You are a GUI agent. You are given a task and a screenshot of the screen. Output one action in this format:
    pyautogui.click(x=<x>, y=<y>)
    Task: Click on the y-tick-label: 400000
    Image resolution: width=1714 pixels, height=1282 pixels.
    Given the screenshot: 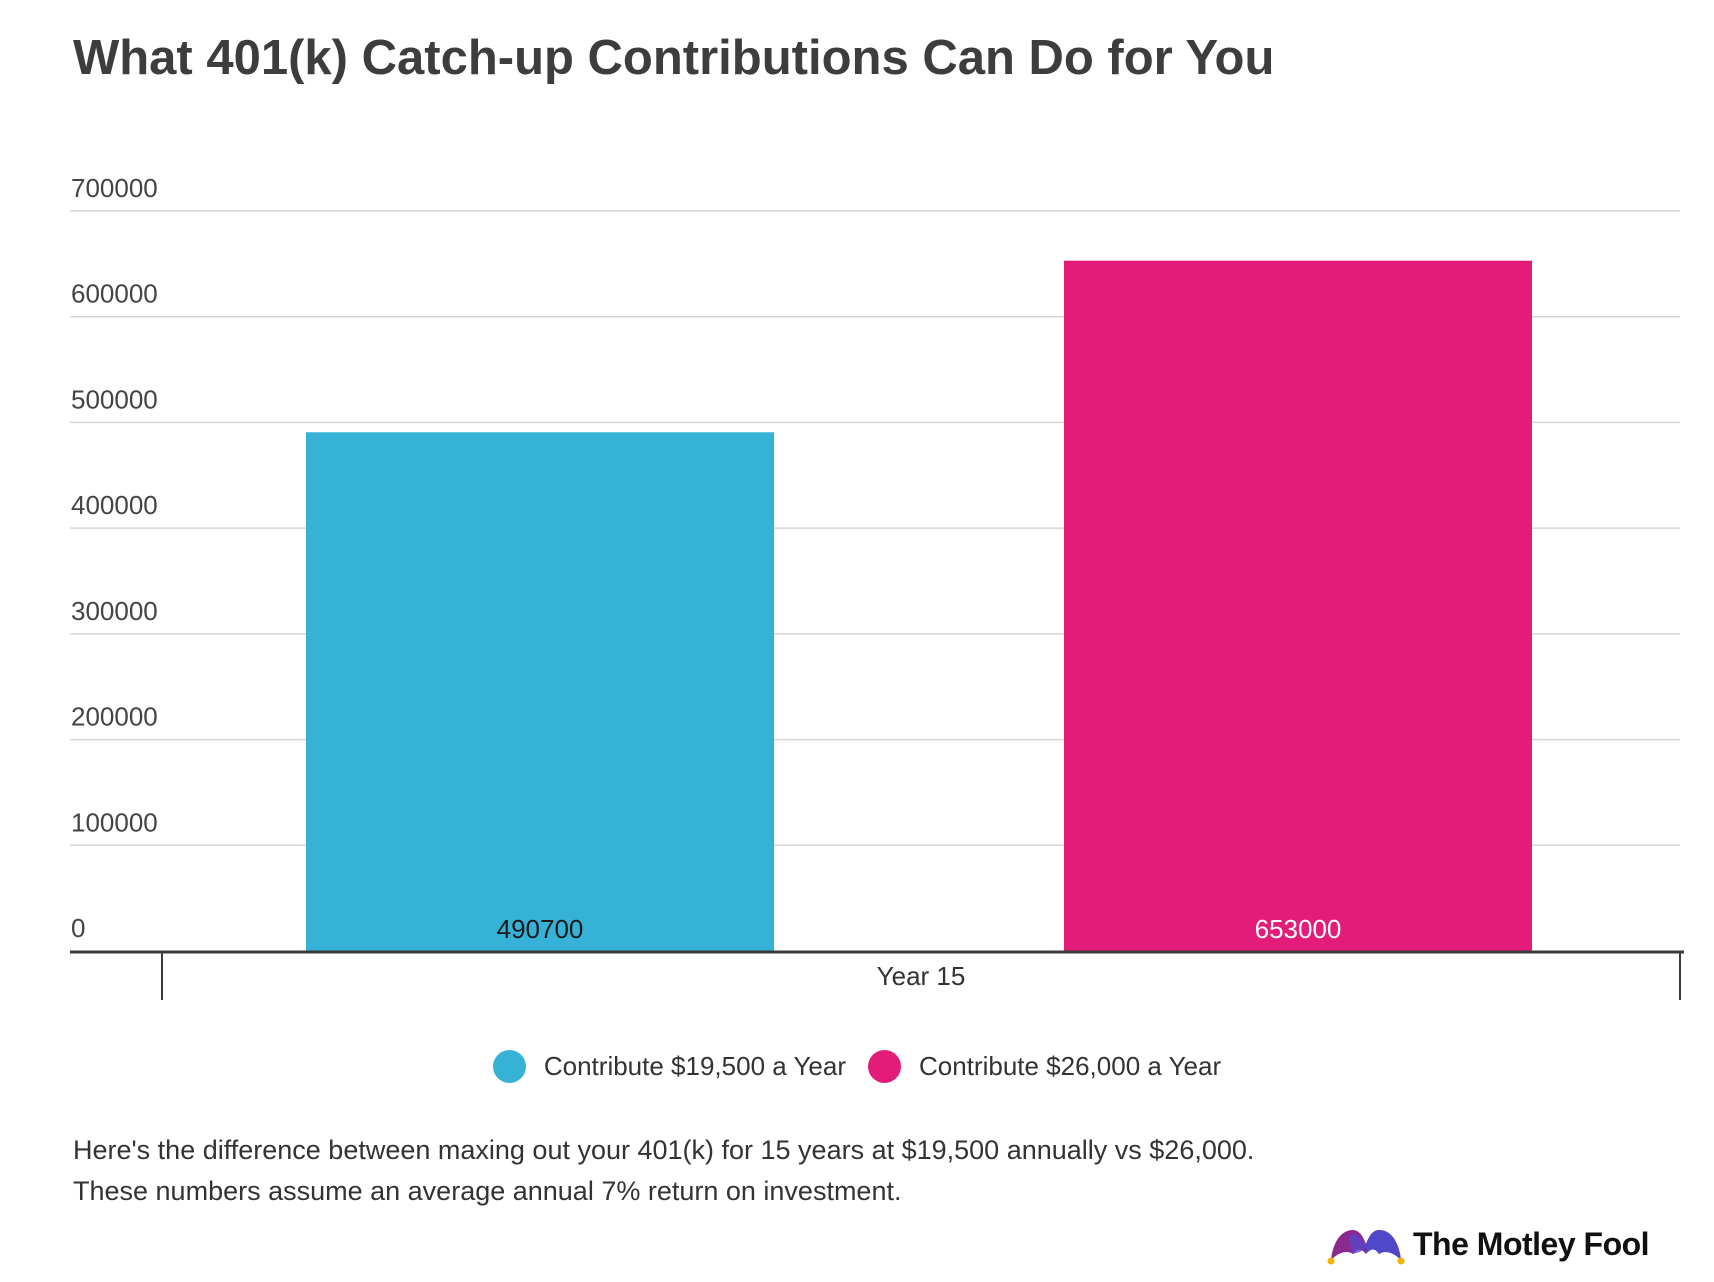 What is the action you would take?
    pyautogui.click(x=114, y=505)
    